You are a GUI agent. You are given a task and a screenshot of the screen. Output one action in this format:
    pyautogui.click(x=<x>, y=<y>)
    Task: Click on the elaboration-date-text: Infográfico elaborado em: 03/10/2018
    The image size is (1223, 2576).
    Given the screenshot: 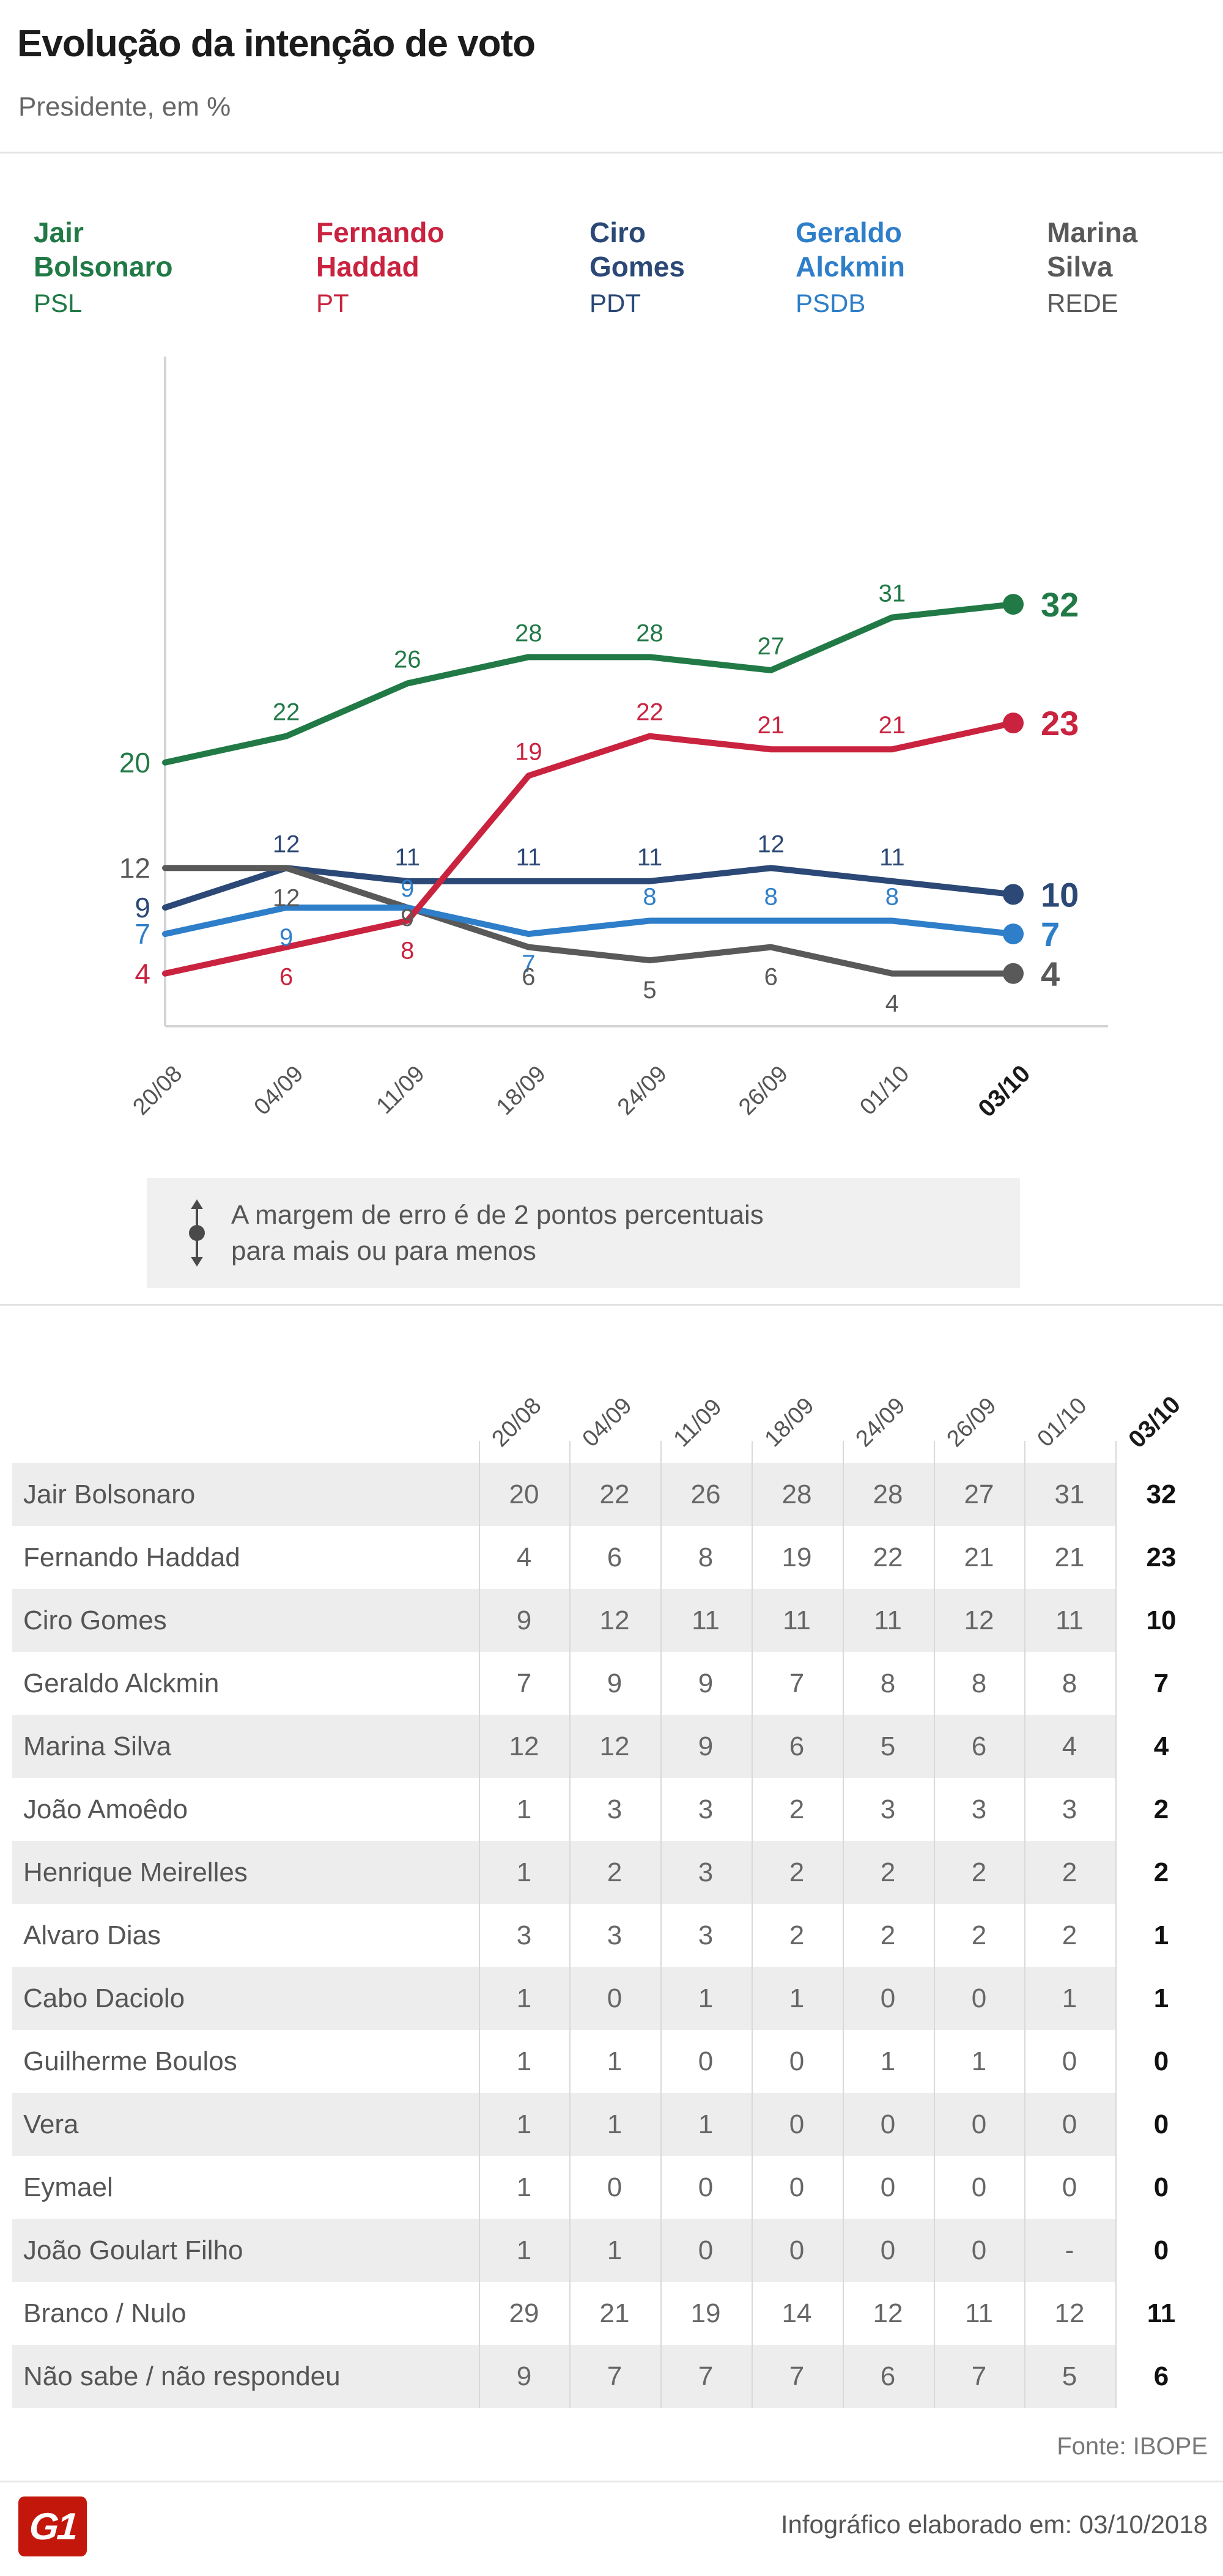 What is the action you would take?
    pyautogui.click(x=994, y=2524)
    